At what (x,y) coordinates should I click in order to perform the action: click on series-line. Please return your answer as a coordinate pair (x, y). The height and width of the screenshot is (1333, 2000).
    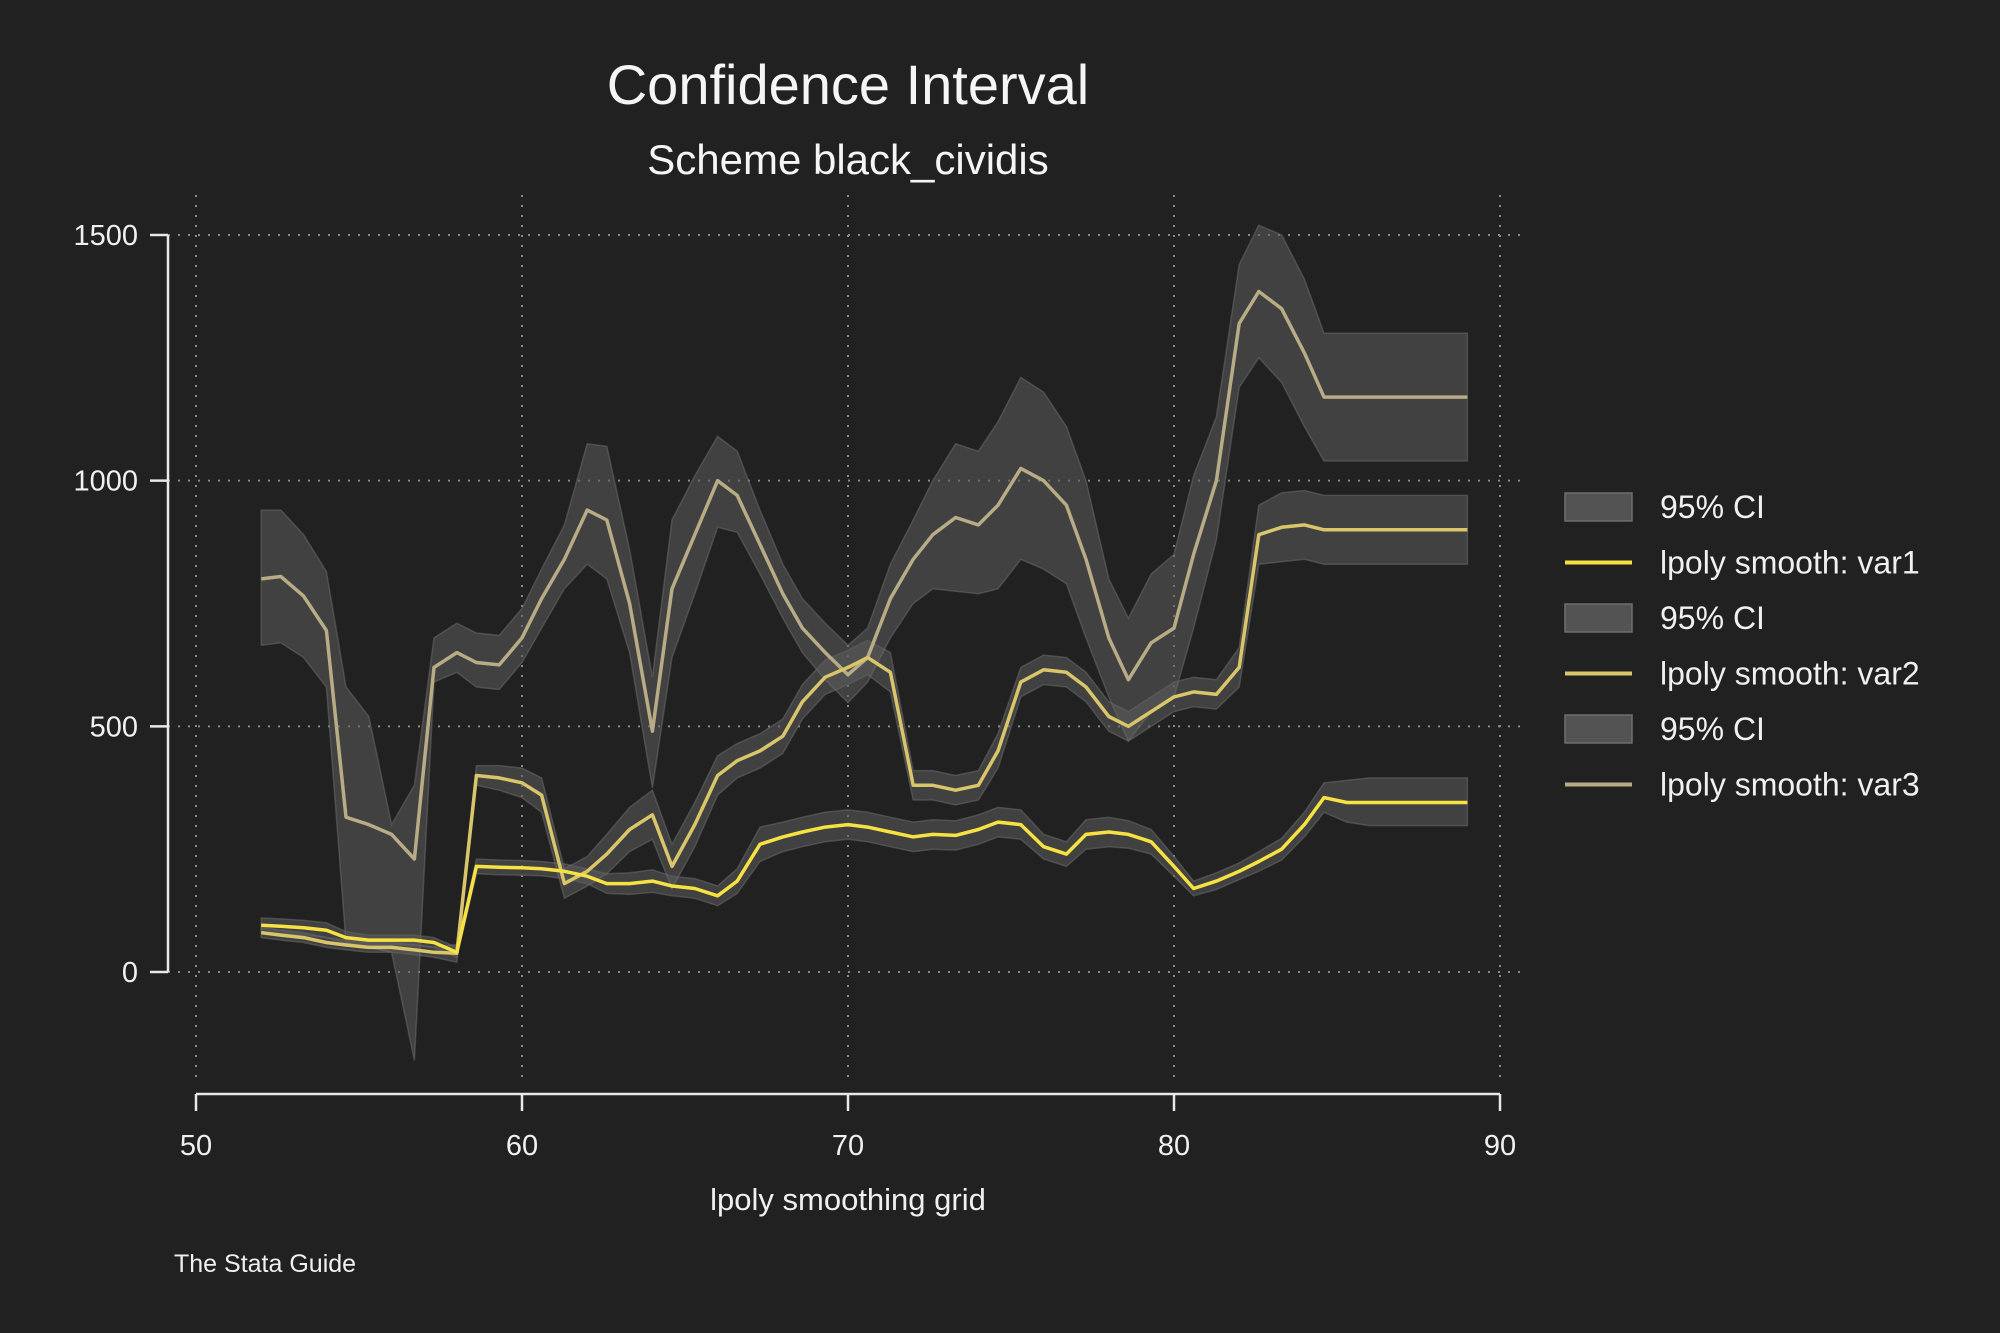
    Looking at the image, I should click on (864, 875).